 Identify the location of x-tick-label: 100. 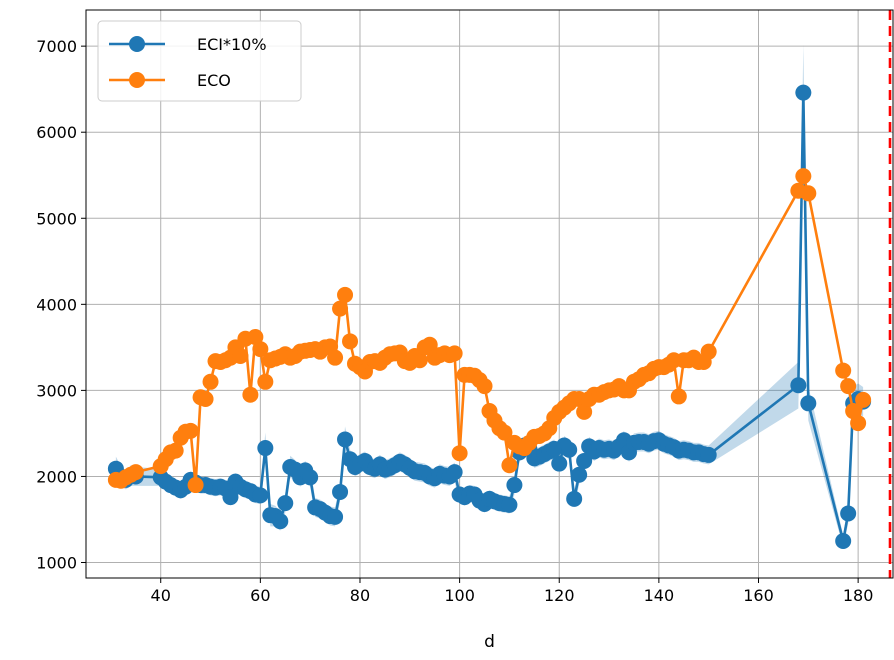
(459, 595).